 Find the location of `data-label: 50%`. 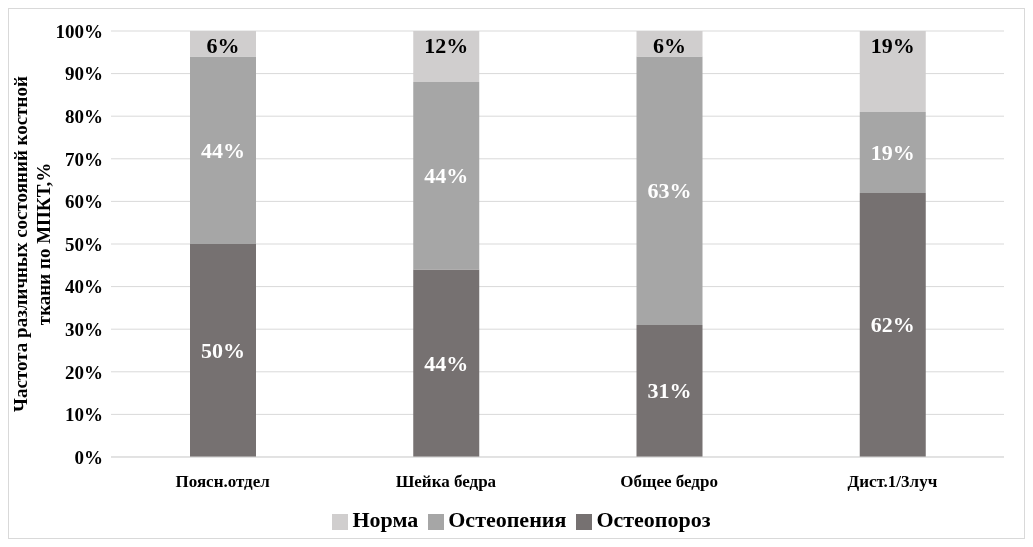

data-label: 50% is located at coordinates (223, 350).